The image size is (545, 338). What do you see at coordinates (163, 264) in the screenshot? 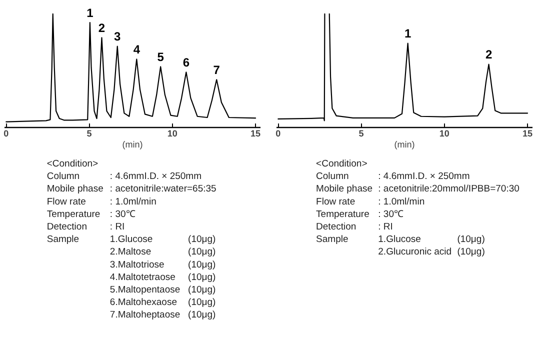
I see `text: 3.Maltotriose (10μg)` at bounding box center [163, 264].